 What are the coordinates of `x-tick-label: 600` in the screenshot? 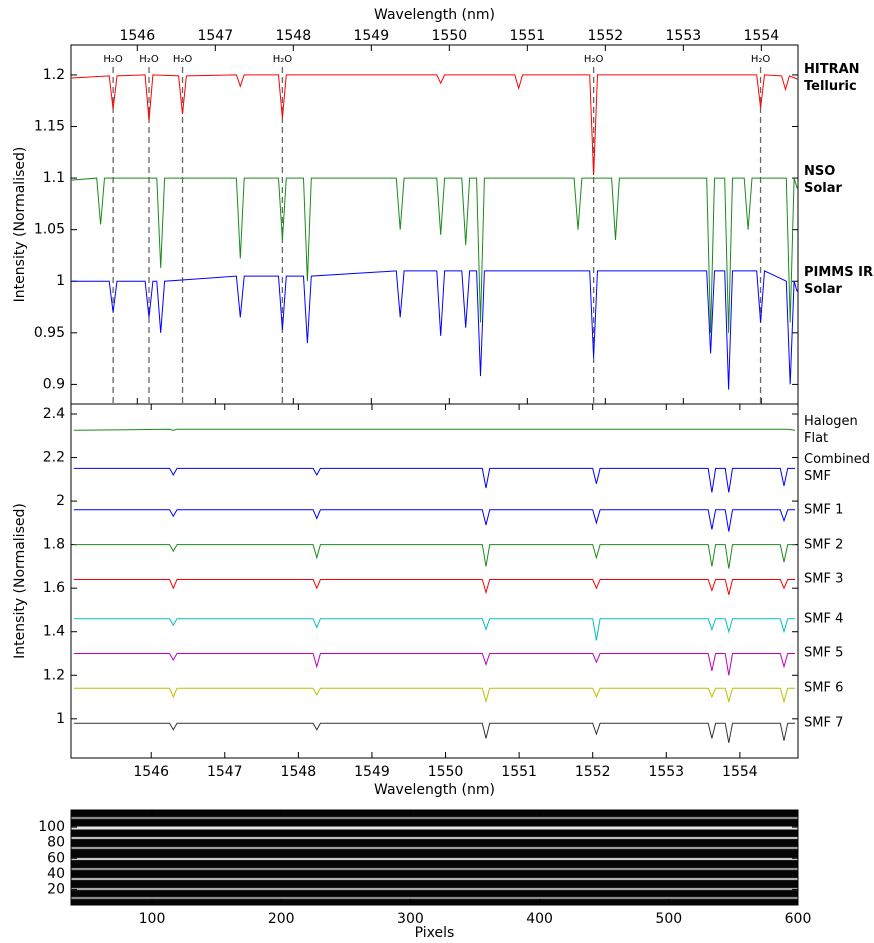 It's located at (798, 919).